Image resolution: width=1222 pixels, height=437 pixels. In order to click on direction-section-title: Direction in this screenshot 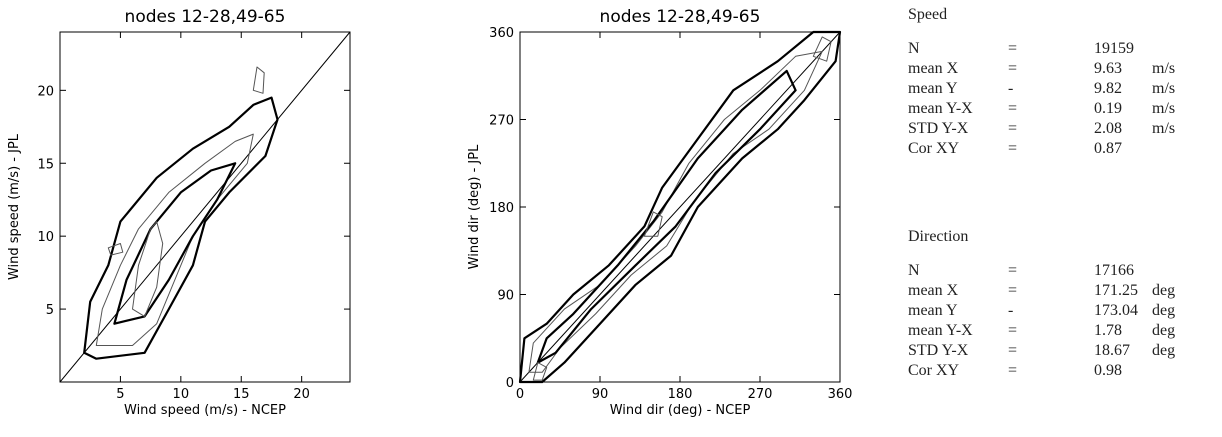, I will do `click(938, 236)`.